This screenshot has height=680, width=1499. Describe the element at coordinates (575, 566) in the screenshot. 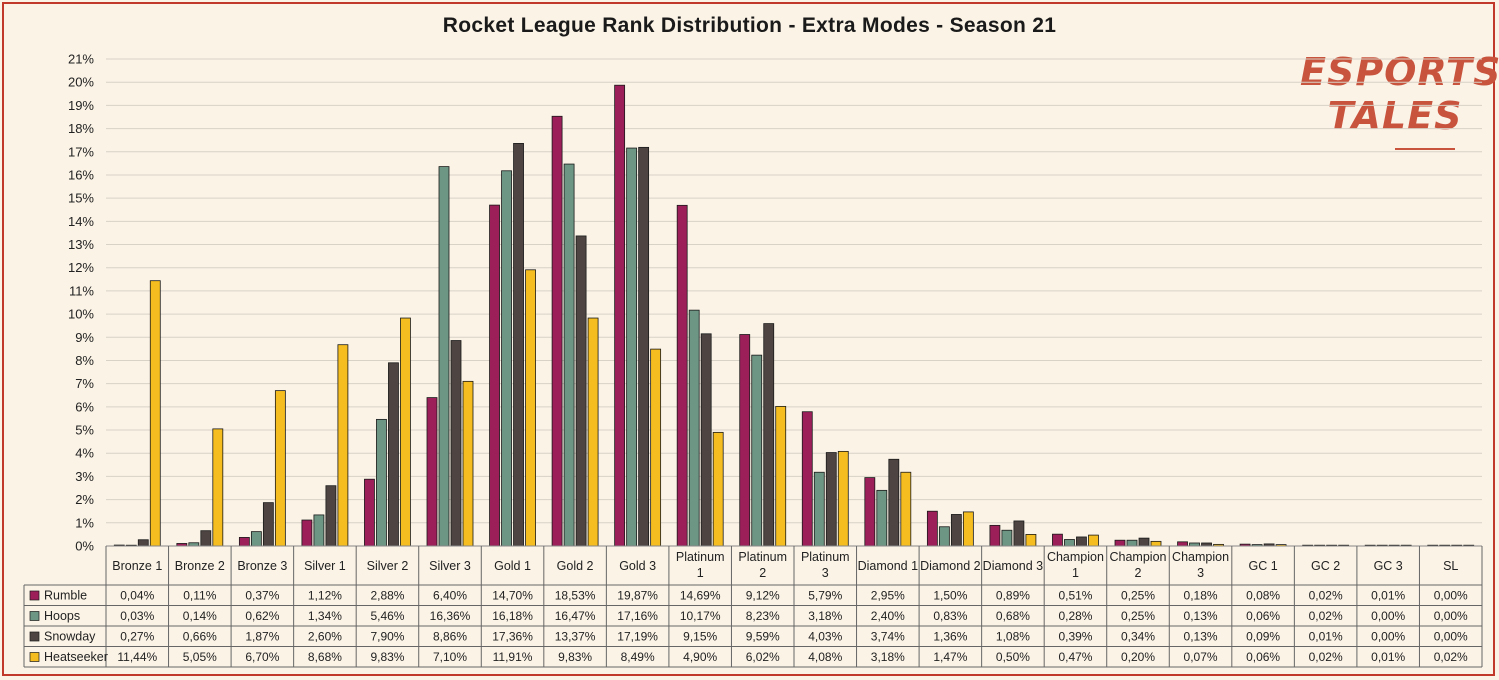

I see `category-label: Gold 2` at that location.